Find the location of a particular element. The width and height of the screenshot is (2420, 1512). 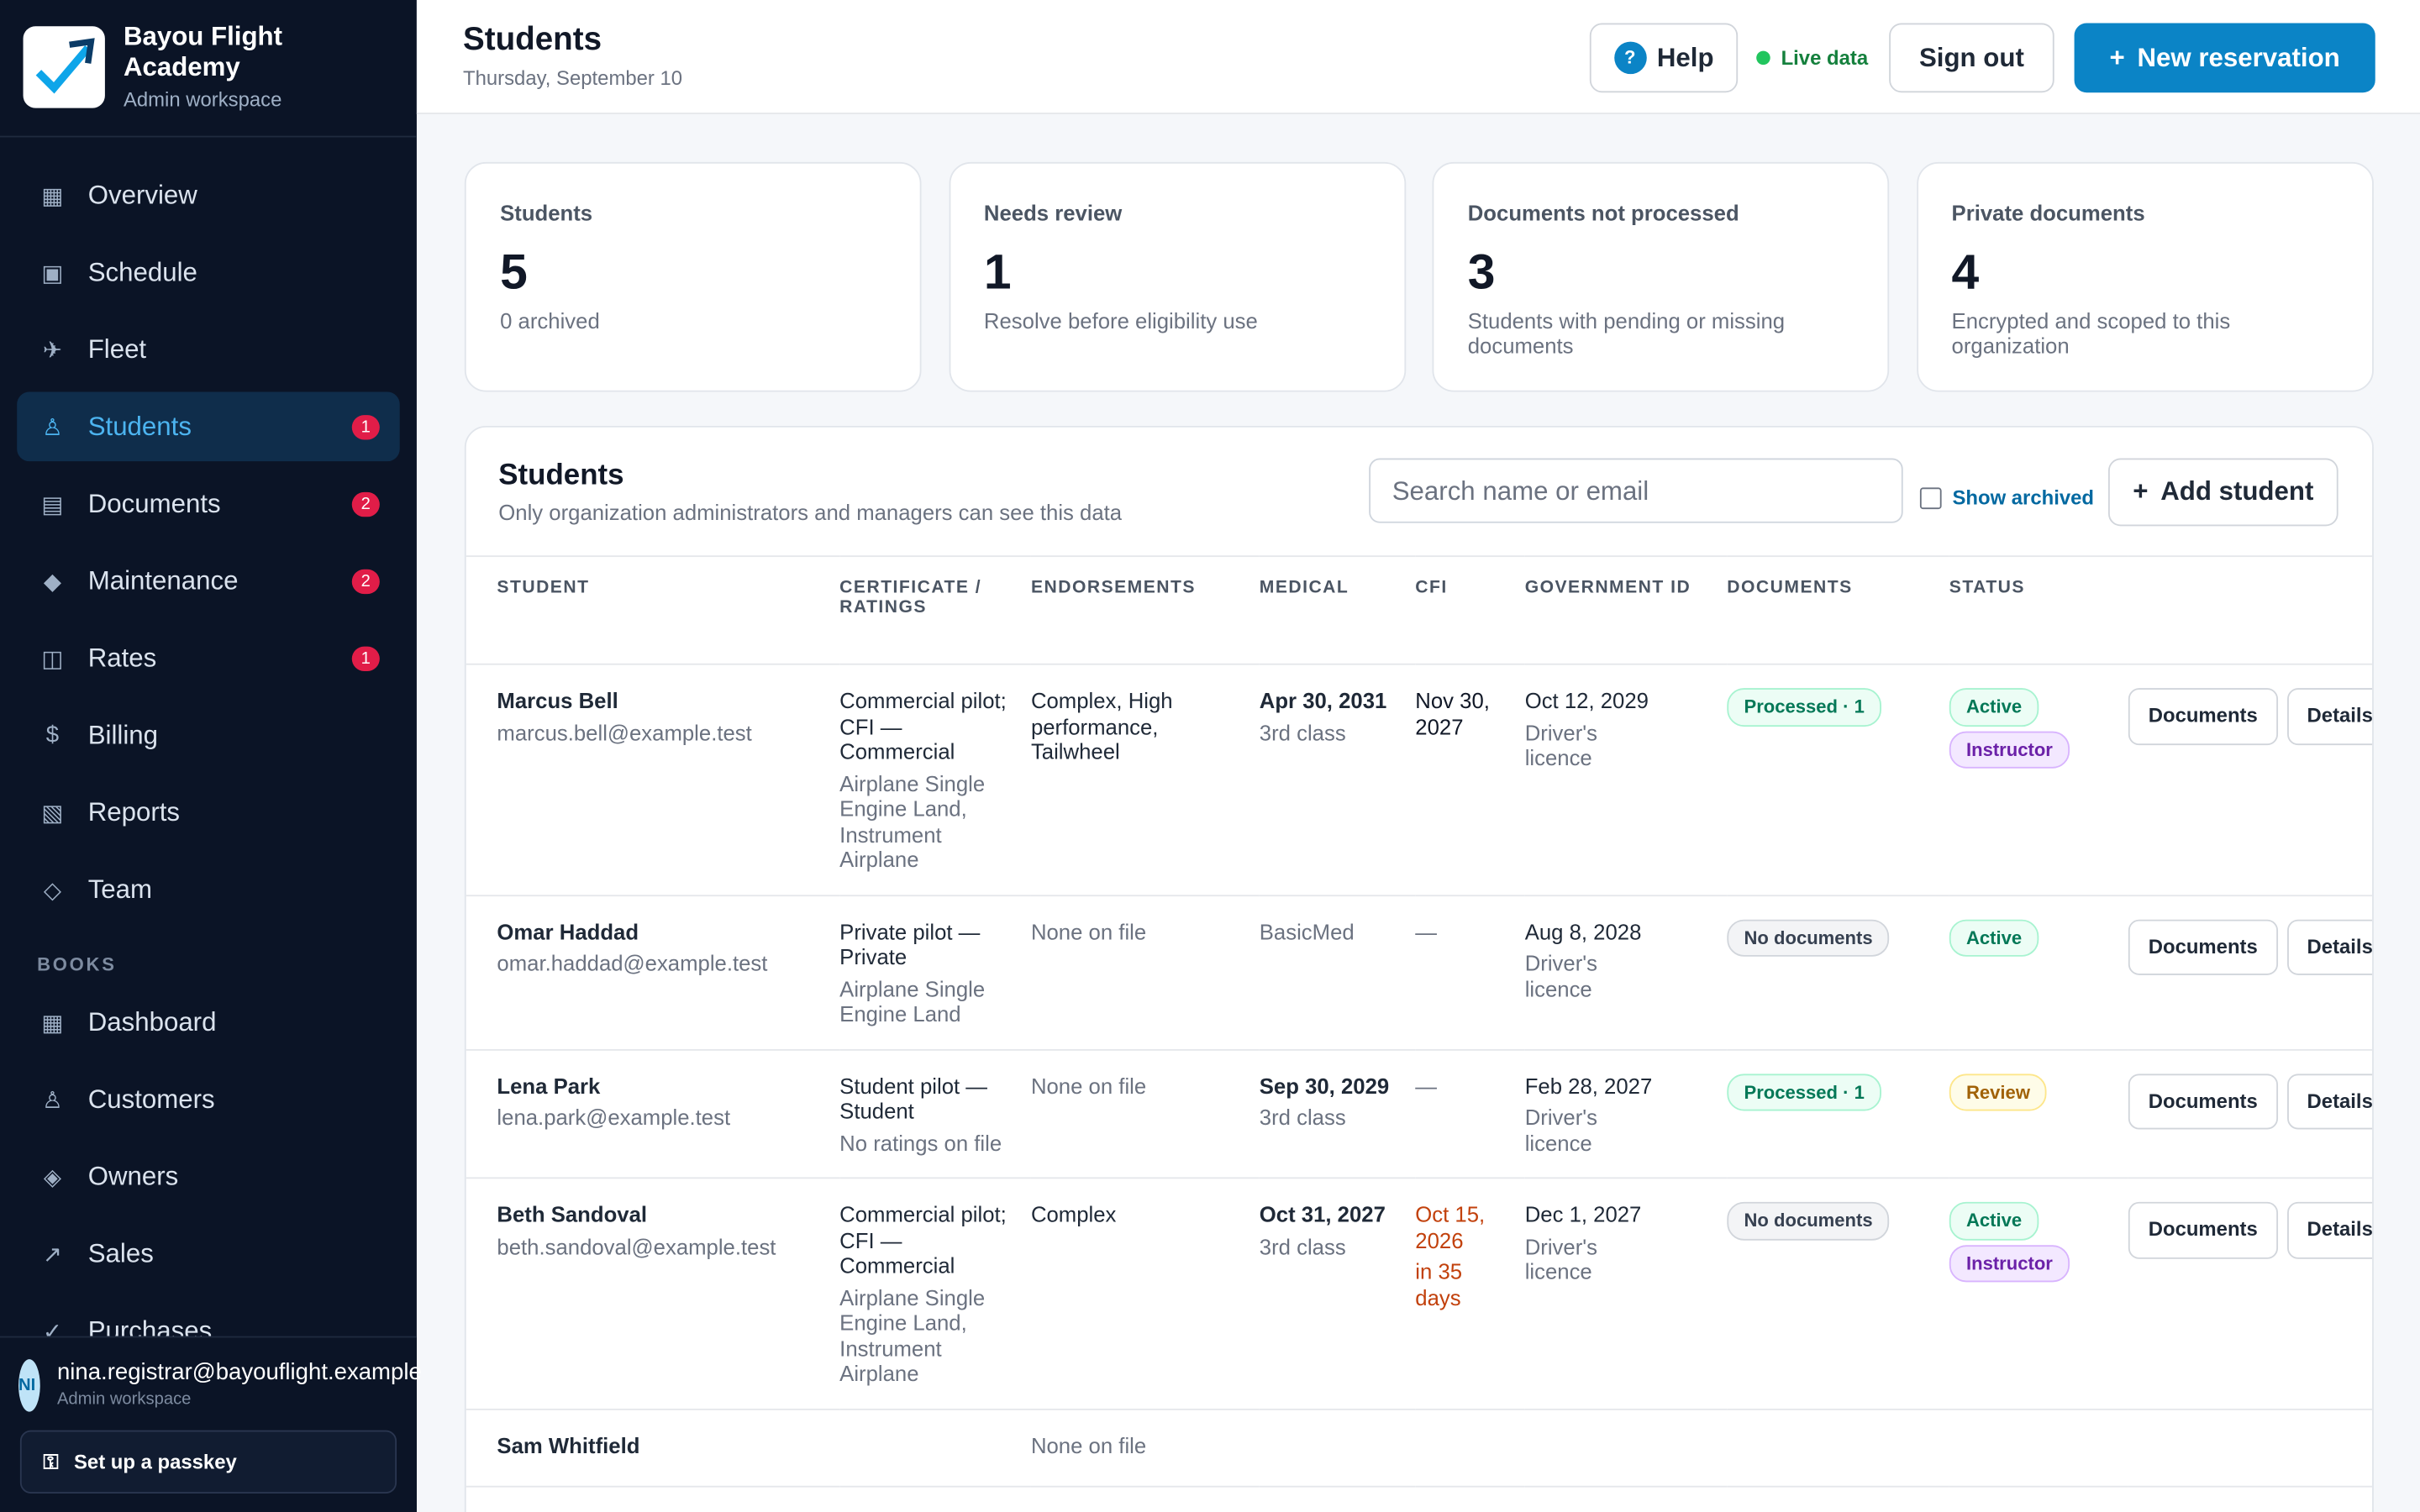

nav-item: $ Billing is located at coordinates (208, 735).